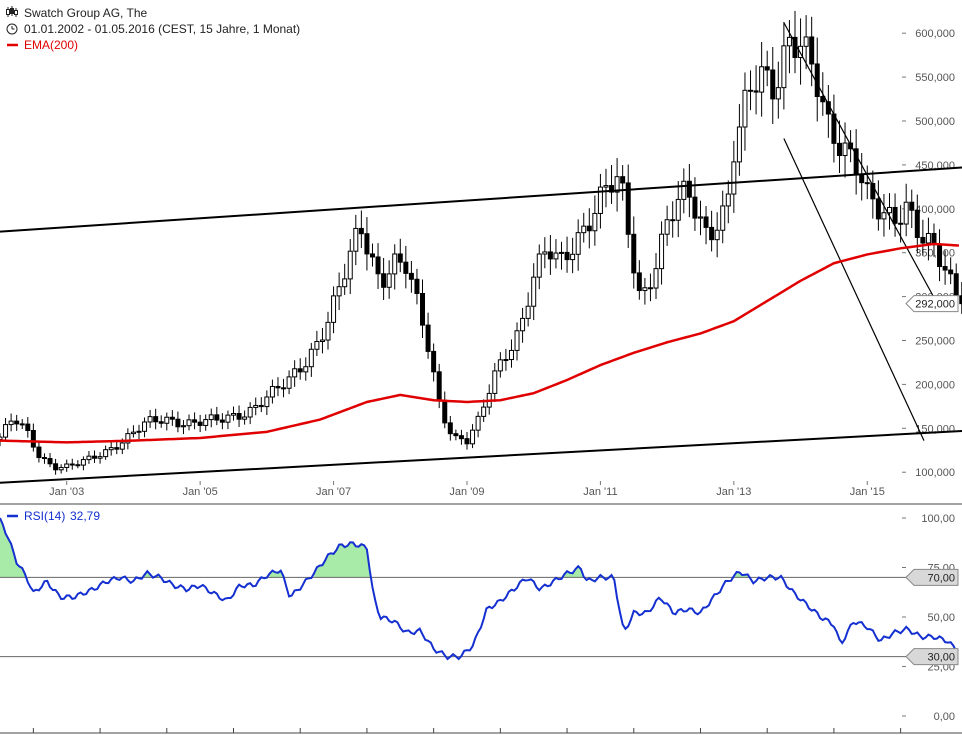 This screenshot has width=962, height=735. Describe the element at coordinates (854, 289) in the screenshot. I see `falling-channel-lower` at that location.